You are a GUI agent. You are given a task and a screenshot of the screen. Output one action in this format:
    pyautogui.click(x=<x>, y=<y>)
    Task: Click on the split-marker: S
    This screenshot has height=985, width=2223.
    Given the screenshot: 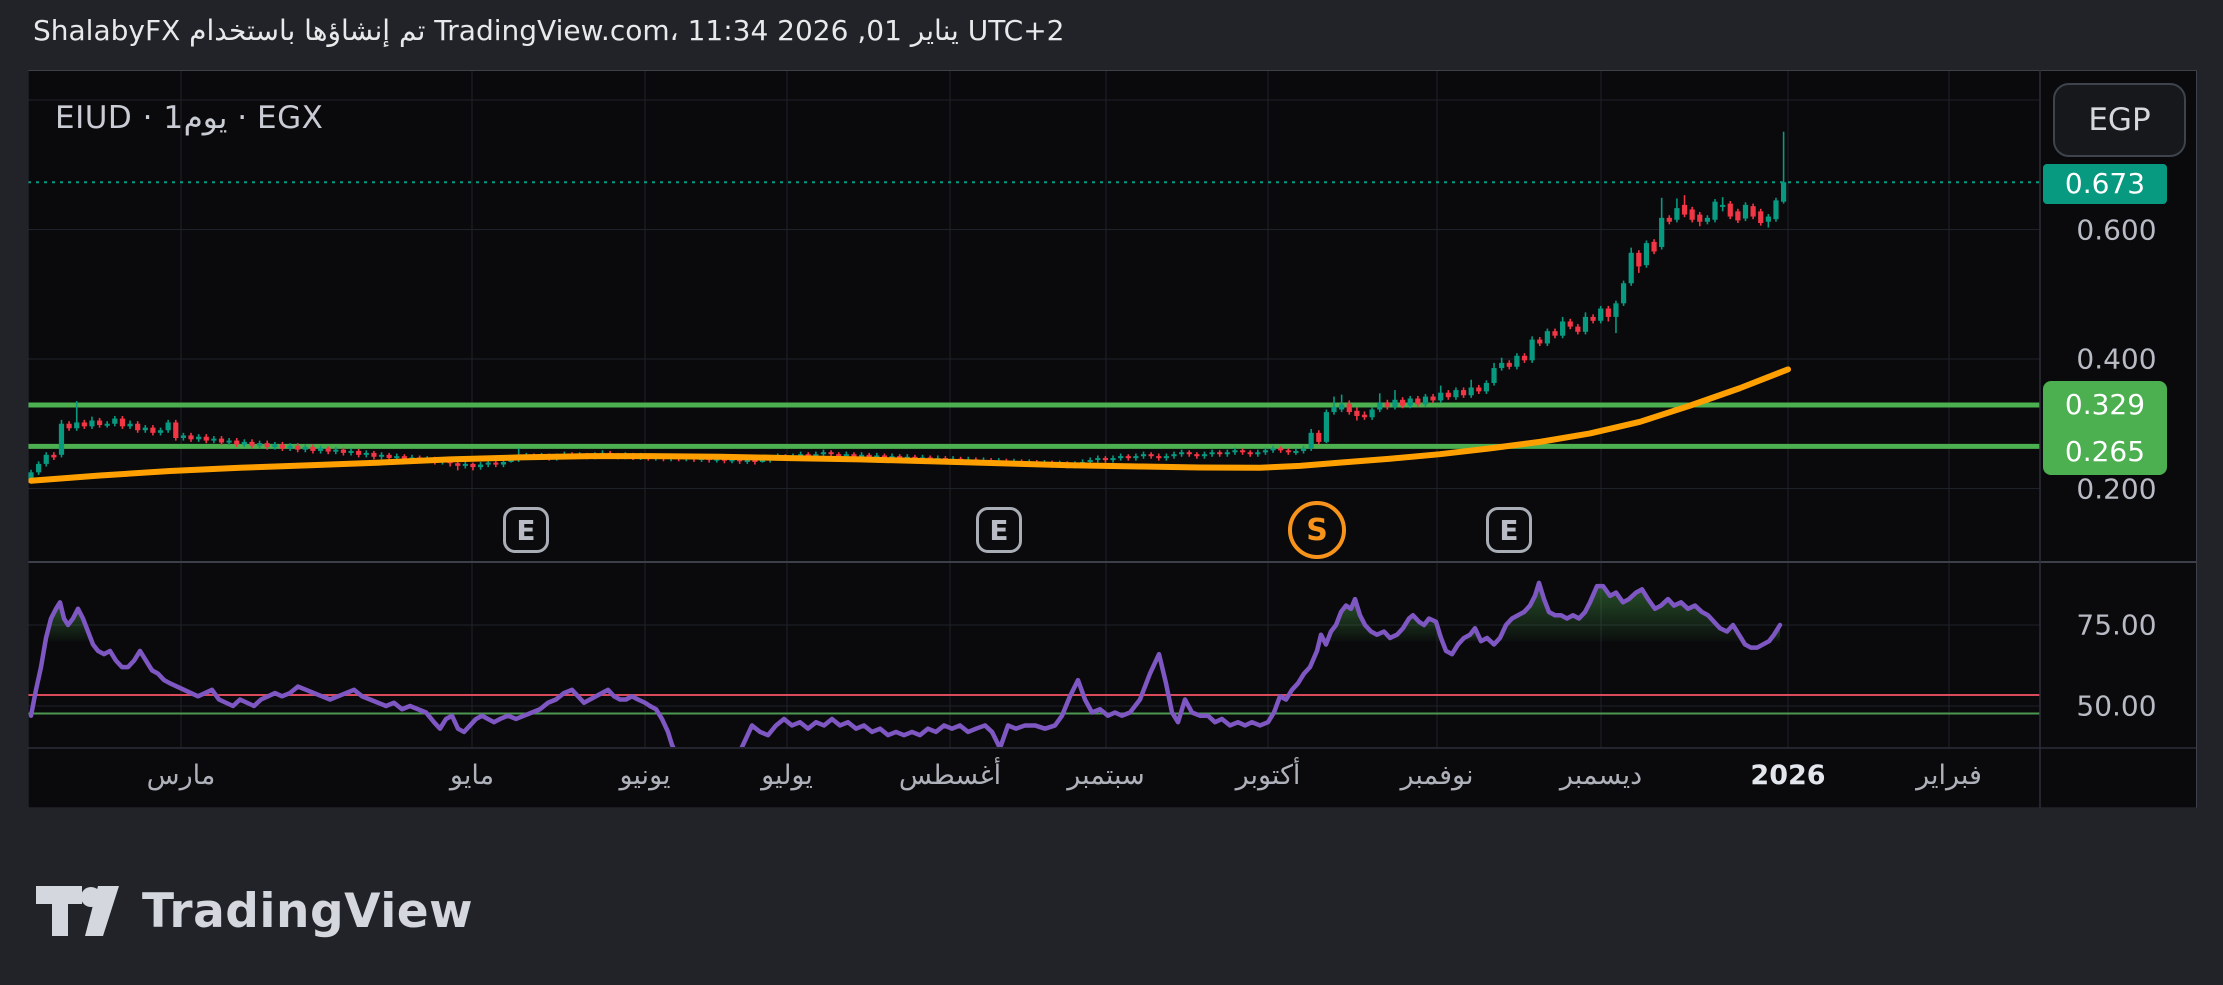 What is the action you would take?
    pyautogui.click(x=1317, y=530)
    